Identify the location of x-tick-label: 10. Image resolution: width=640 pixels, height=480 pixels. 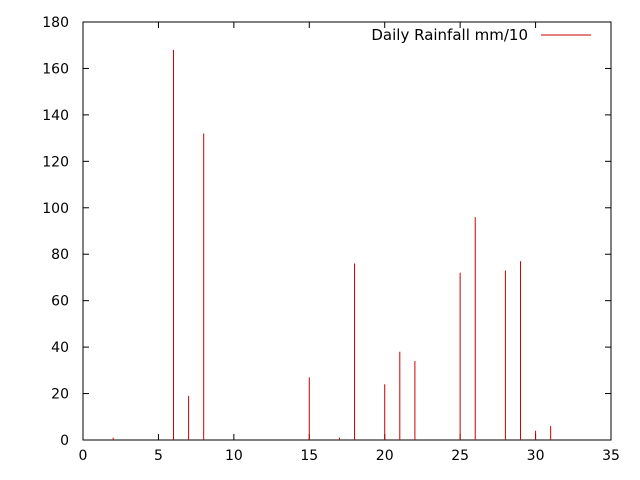
(234, 456).